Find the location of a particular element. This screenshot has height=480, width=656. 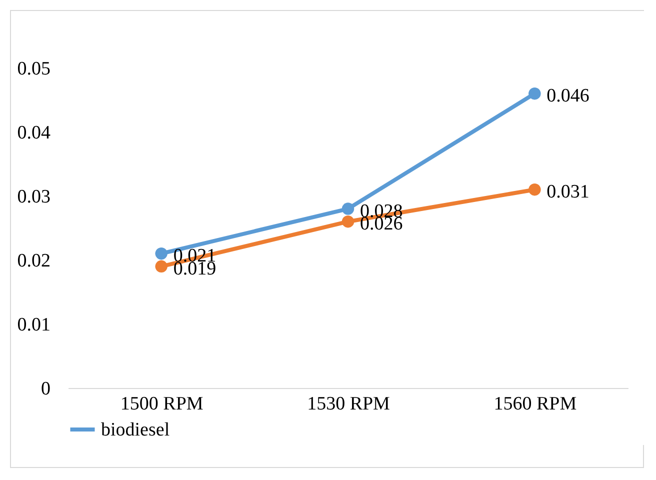

y-tick-label: 0.04 is located at coordinates (34, 133).